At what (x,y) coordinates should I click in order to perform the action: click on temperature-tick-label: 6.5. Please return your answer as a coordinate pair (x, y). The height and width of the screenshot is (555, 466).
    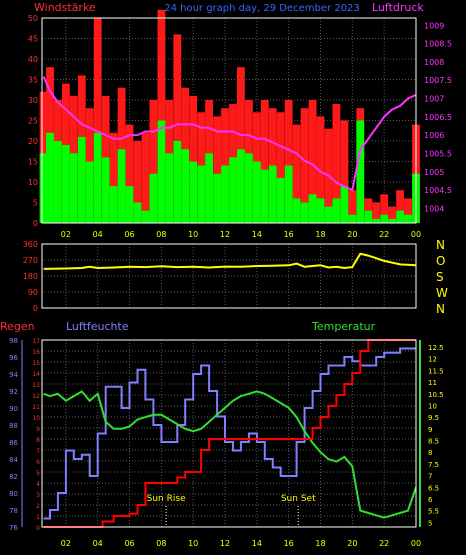
    Looking at the image, I should click on (433, 488).